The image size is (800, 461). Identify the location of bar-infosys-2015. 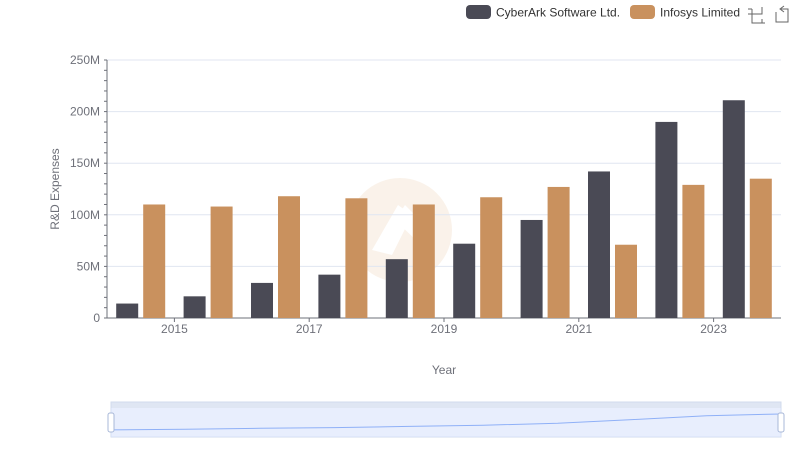
(221, 262).